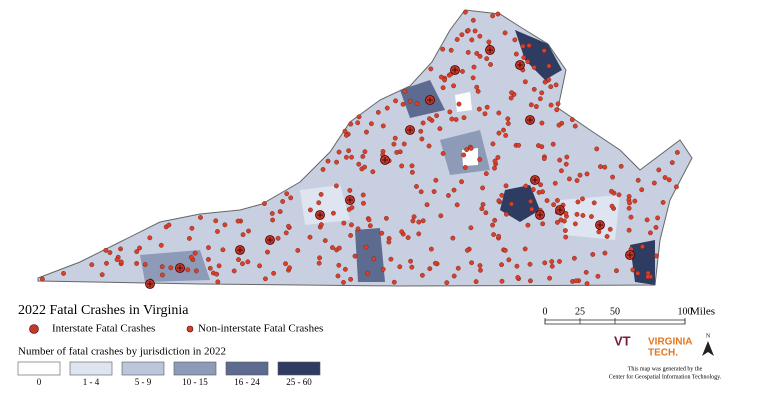 This screenshot has height=416, width=768. Describe the element at coordinates (663, 353) in the screenshot. I see `logo-line2: TECH.` at that location.